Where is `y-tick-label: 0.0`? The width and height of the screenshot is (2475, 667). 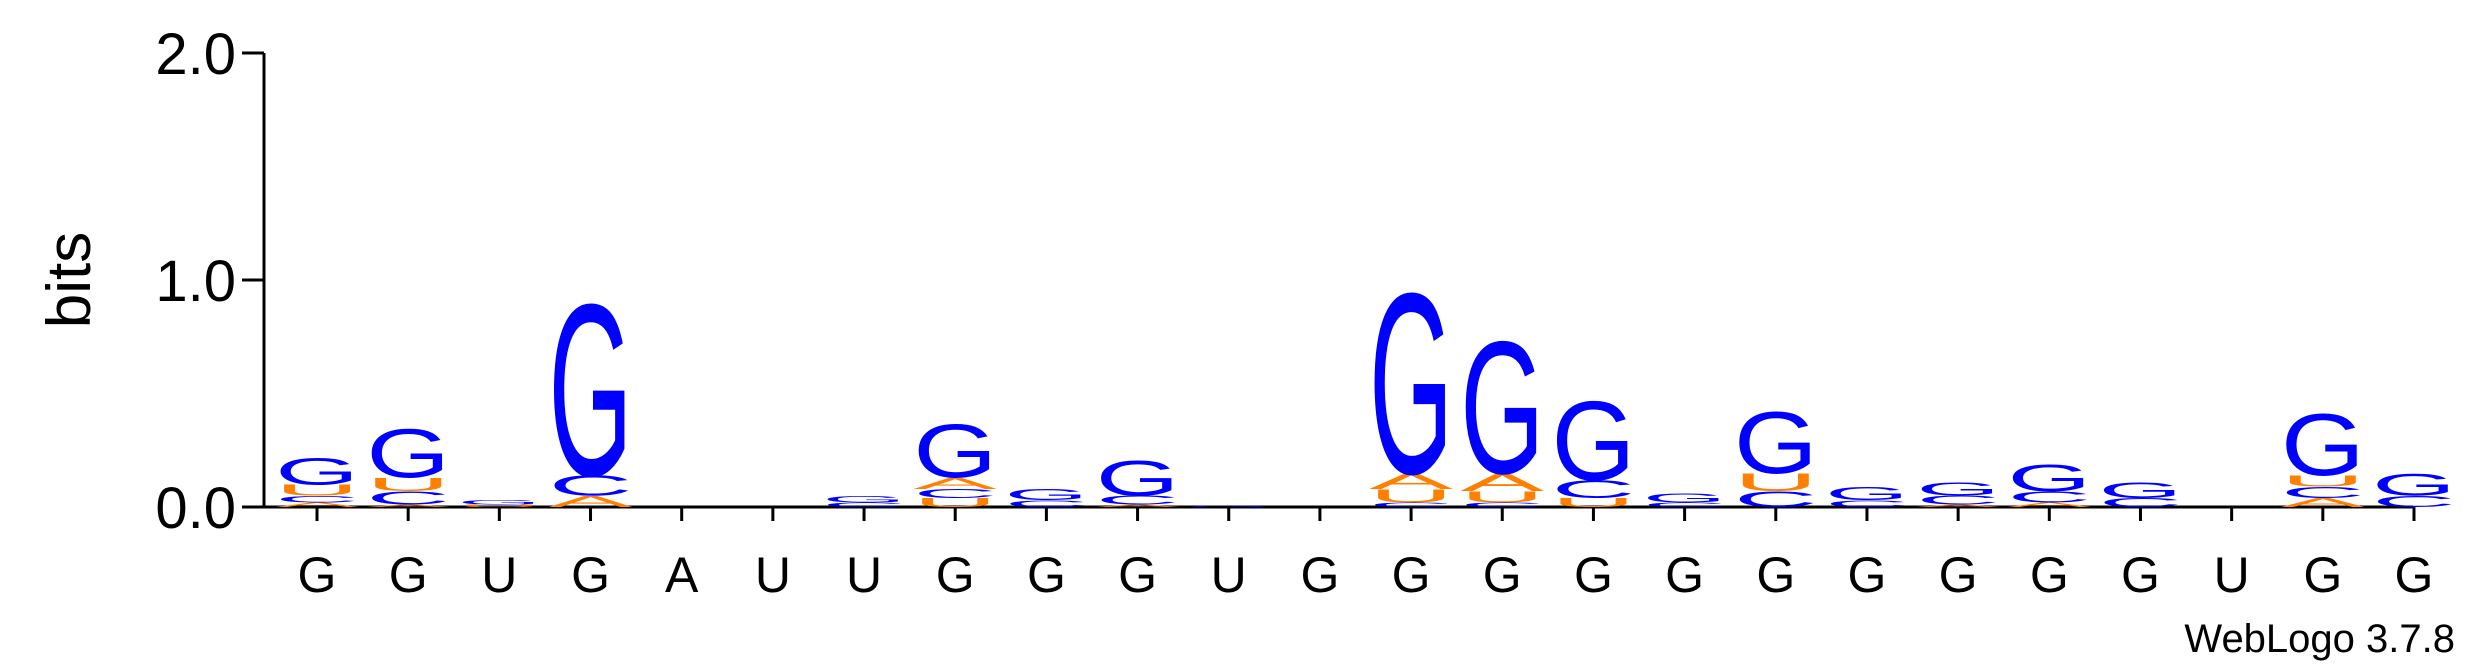
y-tick-label: 0.0 is located at coordinates (195, 508).